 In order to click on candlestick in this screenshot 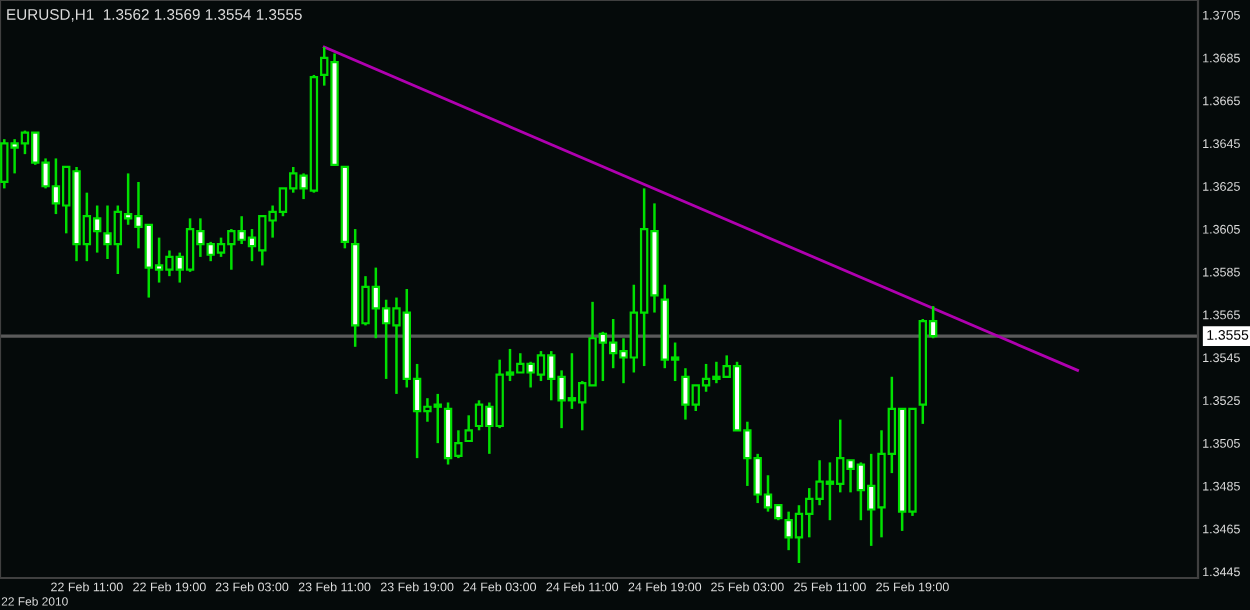, I will do `click(468, 428)`.